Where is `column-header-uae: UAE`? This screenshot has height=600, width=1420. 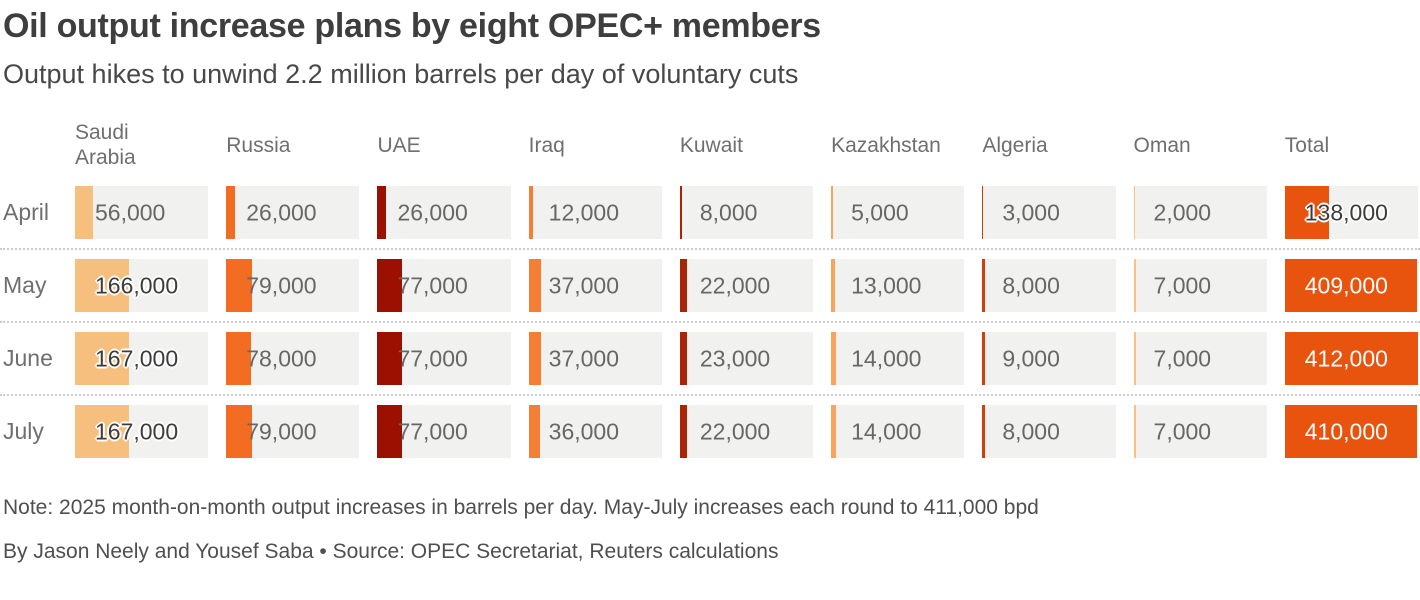 column-header-uae: UAE is located at coordinates (399, 145).